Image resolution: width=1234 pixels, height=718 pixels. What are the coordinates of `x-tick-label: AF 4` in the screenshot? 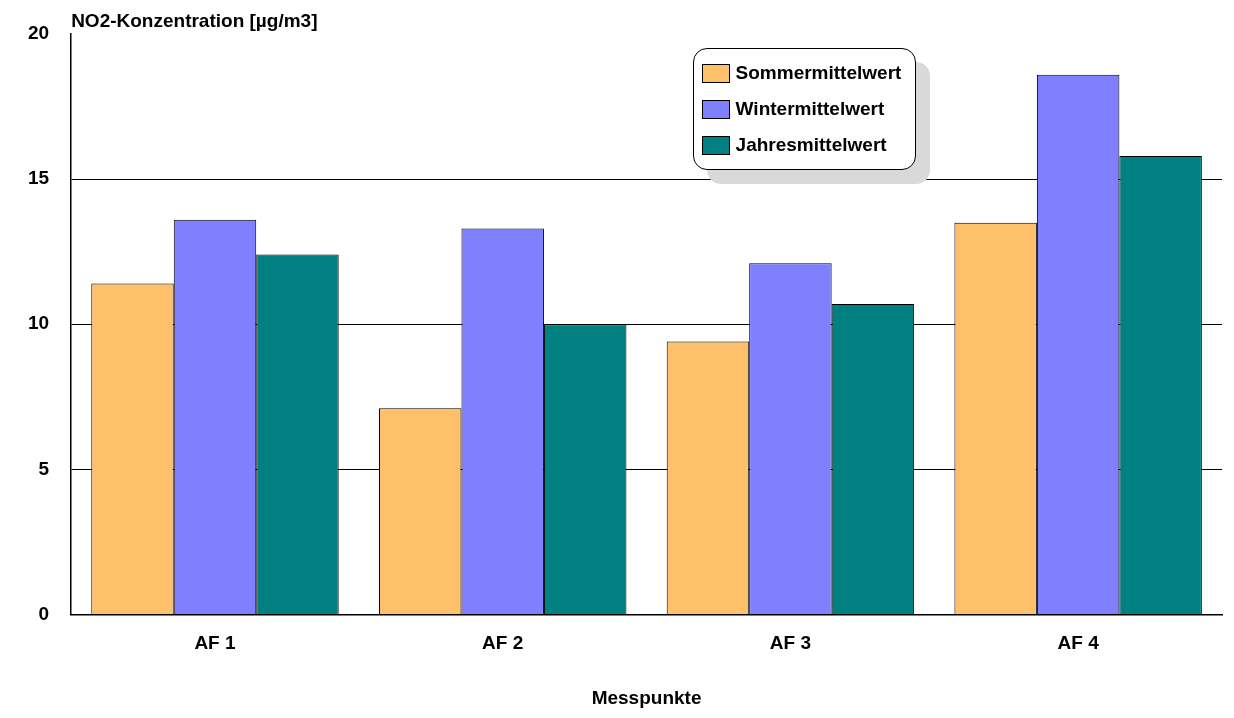 It's located at (1078, 643).